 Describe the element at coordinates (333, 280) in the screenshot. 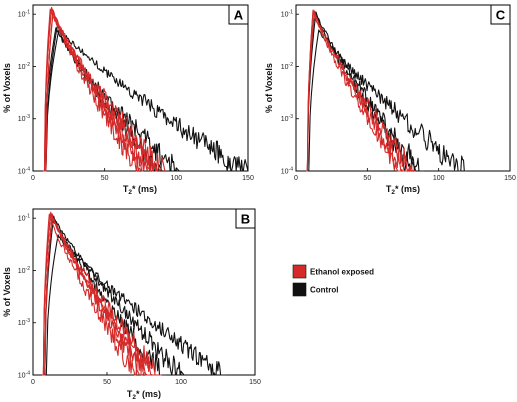

I see `legend: Ethanol exposed Control` at that location.